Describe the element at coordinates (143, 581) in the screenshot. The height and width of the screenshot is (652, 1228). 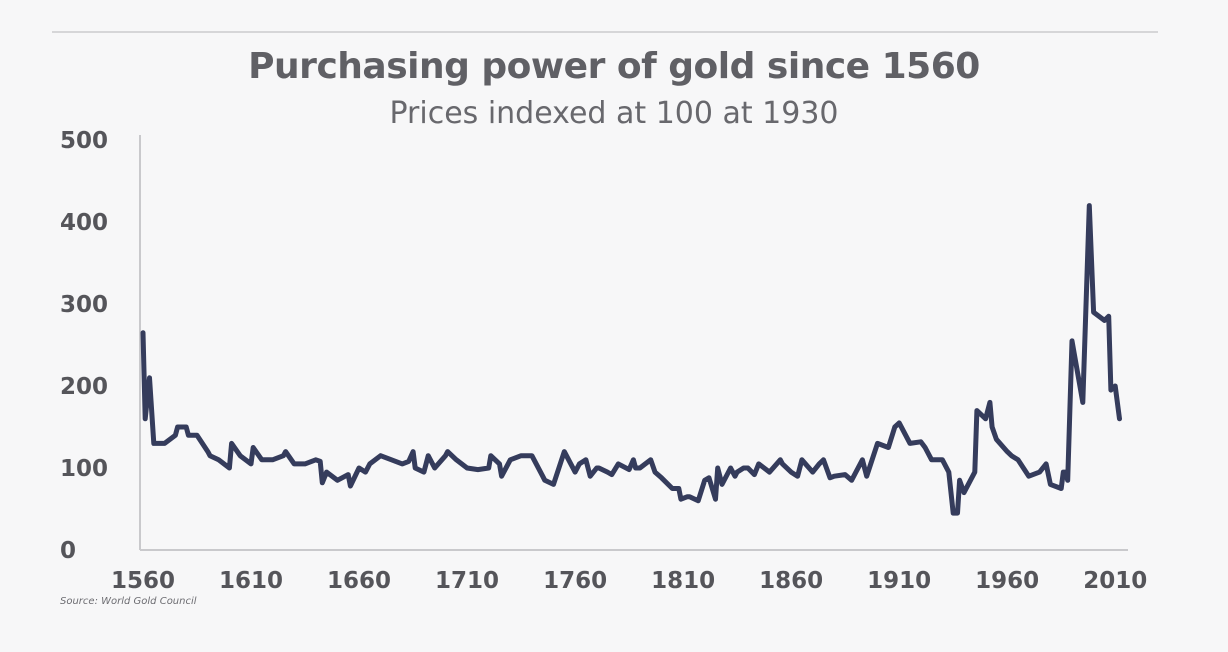
I see `x-tick-label: 1560` at that location.